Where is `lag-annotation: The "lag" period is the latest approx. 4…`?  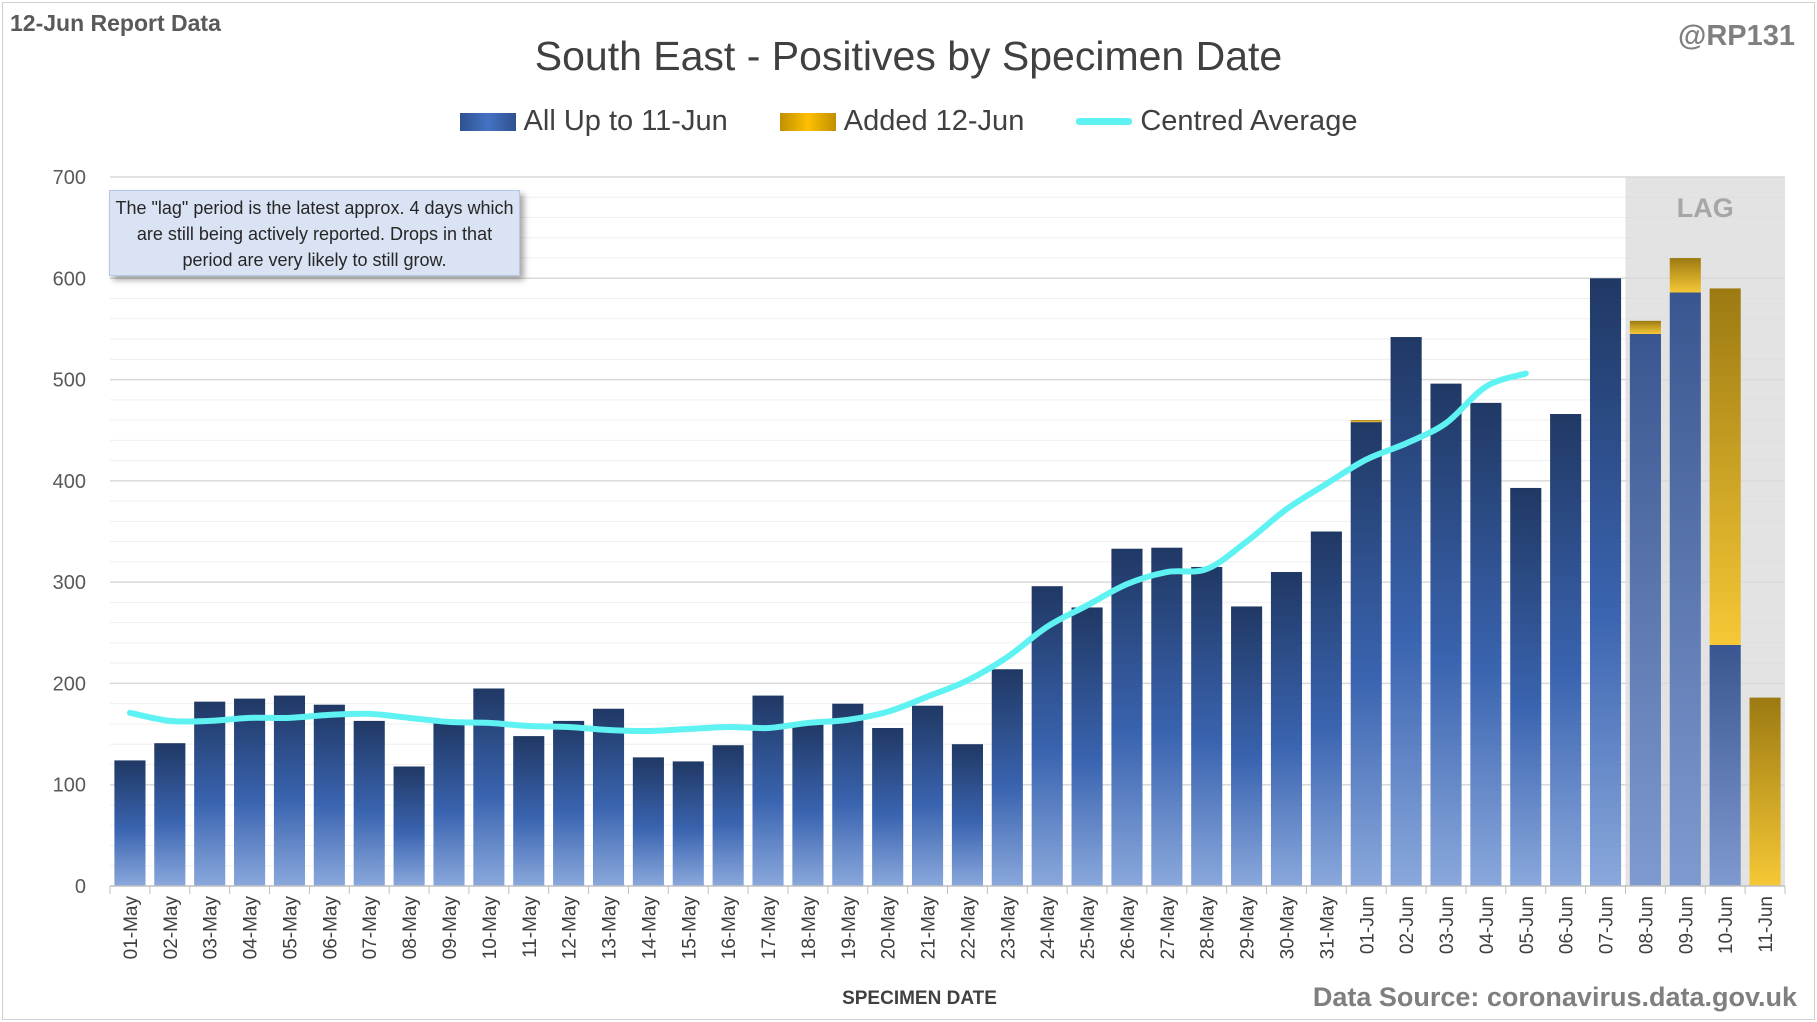
lag-annotation: The "lag" period is the latest approx. 4… is located at coordinates (314, 233).